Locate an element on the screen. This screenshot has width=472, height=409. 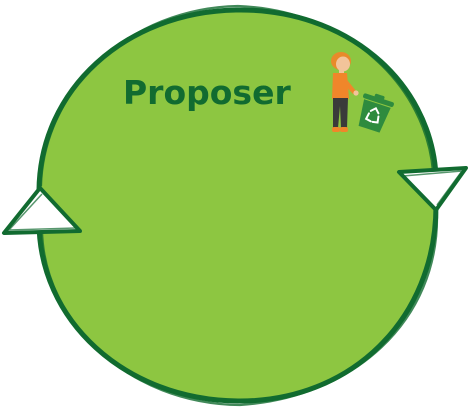
arrowhead-right is located at coordinates (432, 189).